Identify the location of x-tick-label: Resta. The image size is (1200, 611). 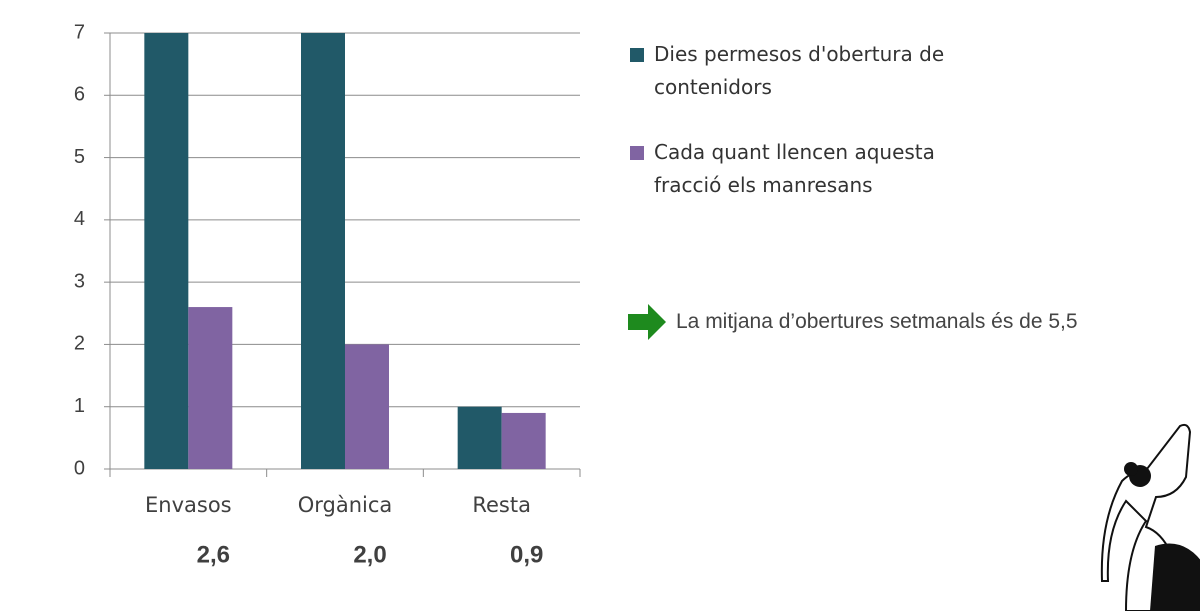
(501, 505).